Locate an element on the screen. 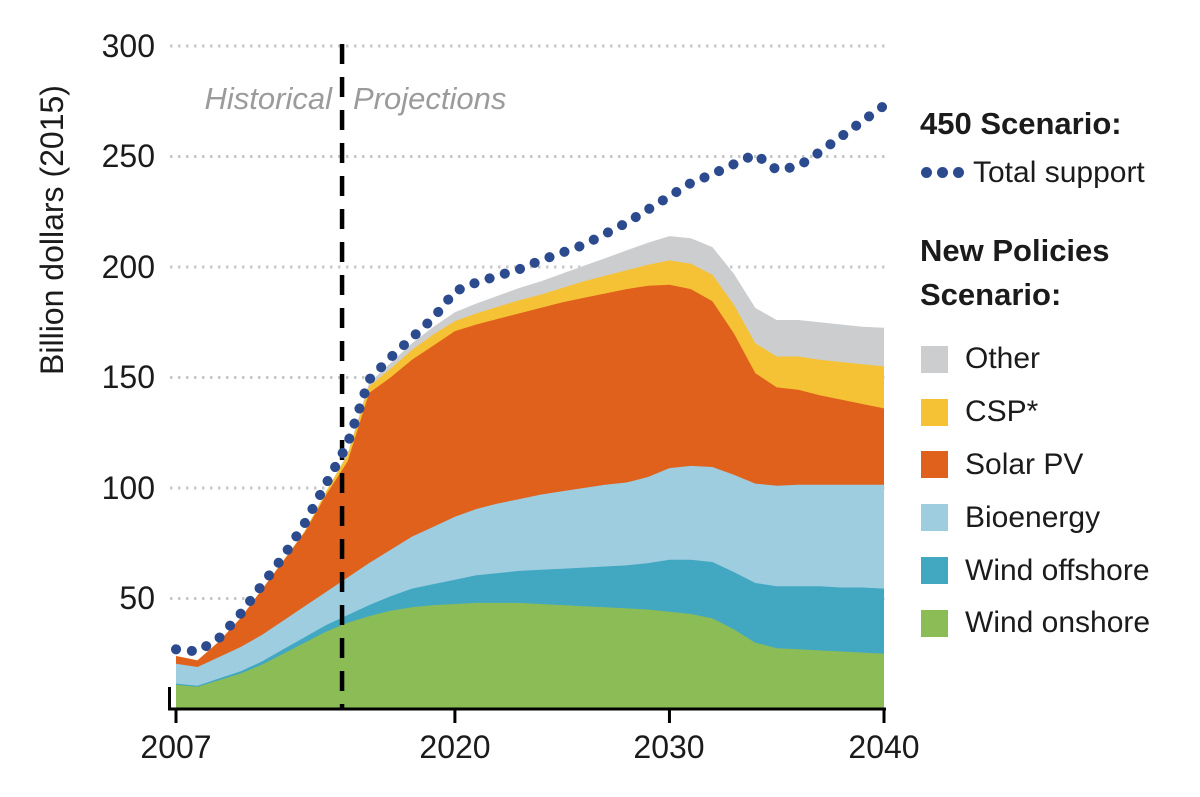  y-axis-title: Billion dollars (2015) is located at coordinates (52, 230).